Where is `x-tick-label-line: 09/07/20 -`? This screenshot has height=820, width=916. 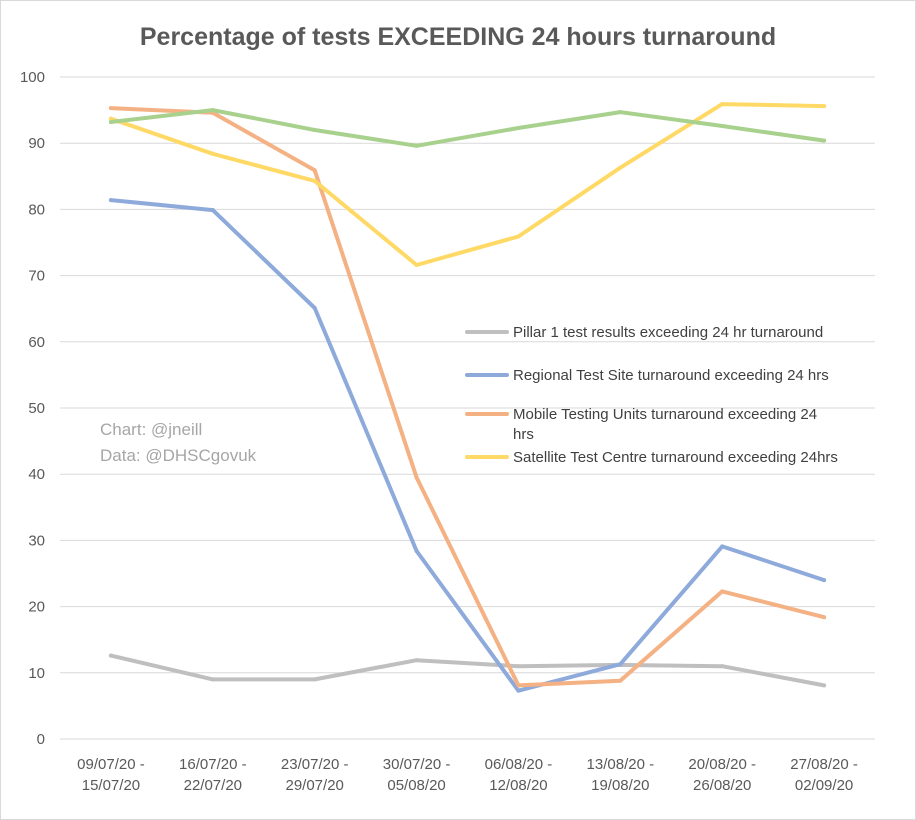
x-tick-label-line: 09/07/20 - is located at coordinates (111, 764).